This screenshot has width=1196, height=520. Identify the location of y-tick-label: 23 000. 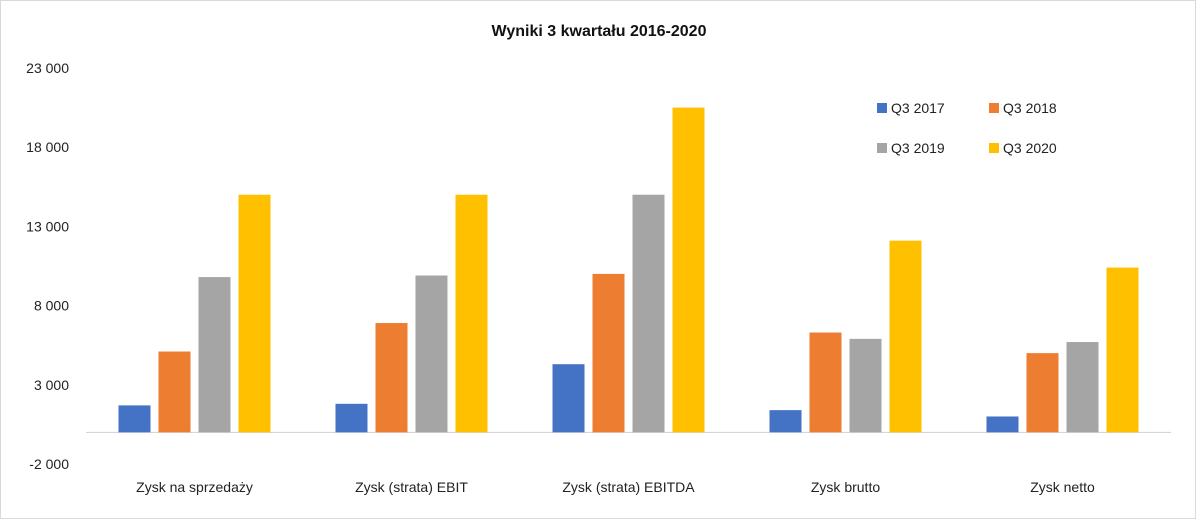
(47, 68).